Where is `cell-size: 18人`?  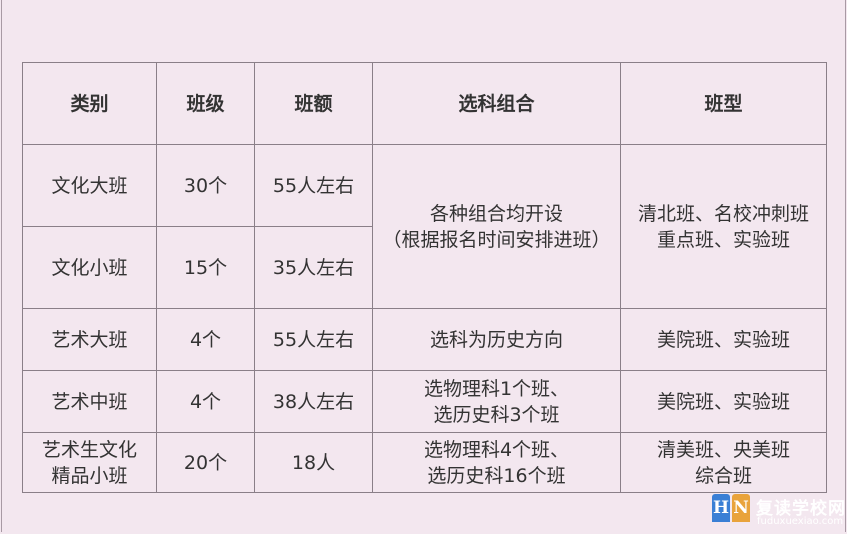
cell-size: 18人 is located at coordinates (313, 462).